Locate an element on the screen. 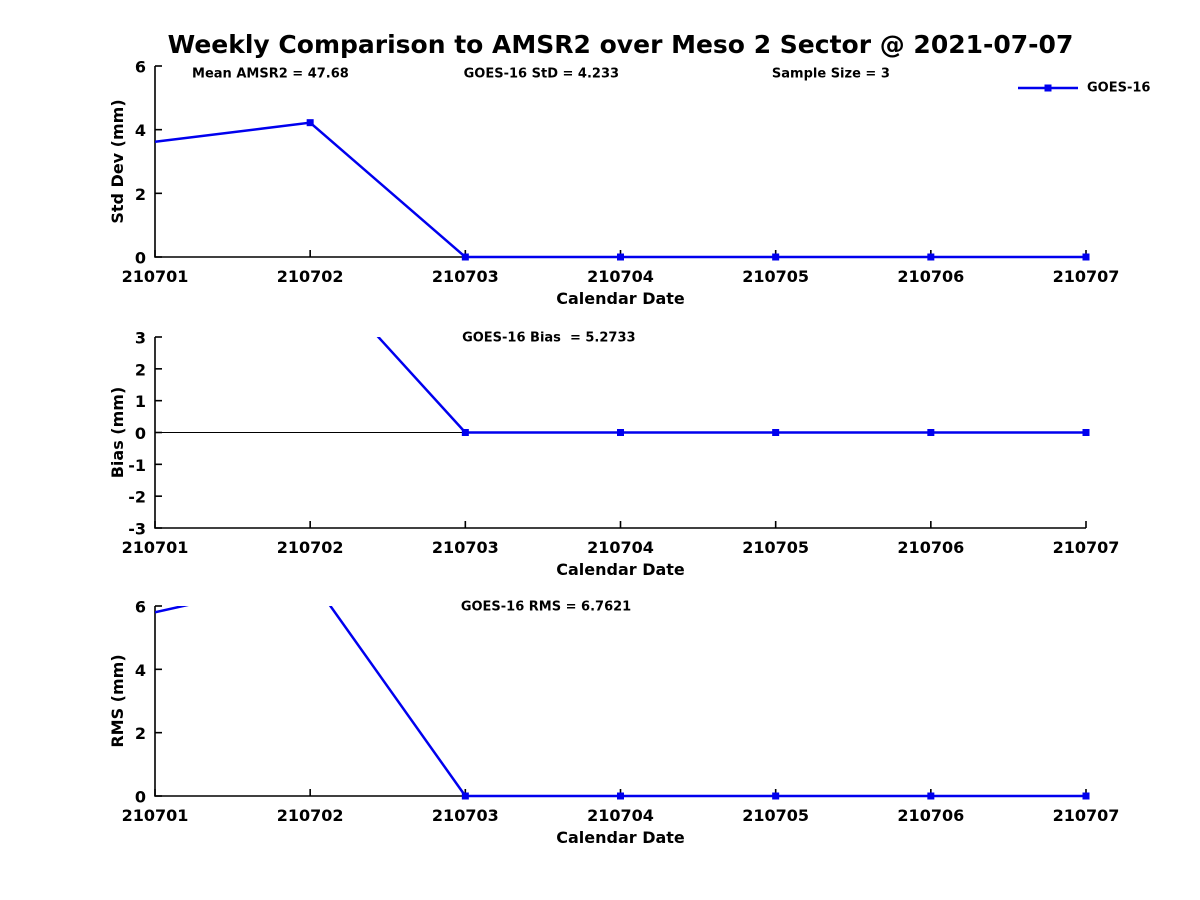 The width and height of the screenshot is (1200, 900). y-axis-label: RMS (mm) is located at coordinates (117, 700).